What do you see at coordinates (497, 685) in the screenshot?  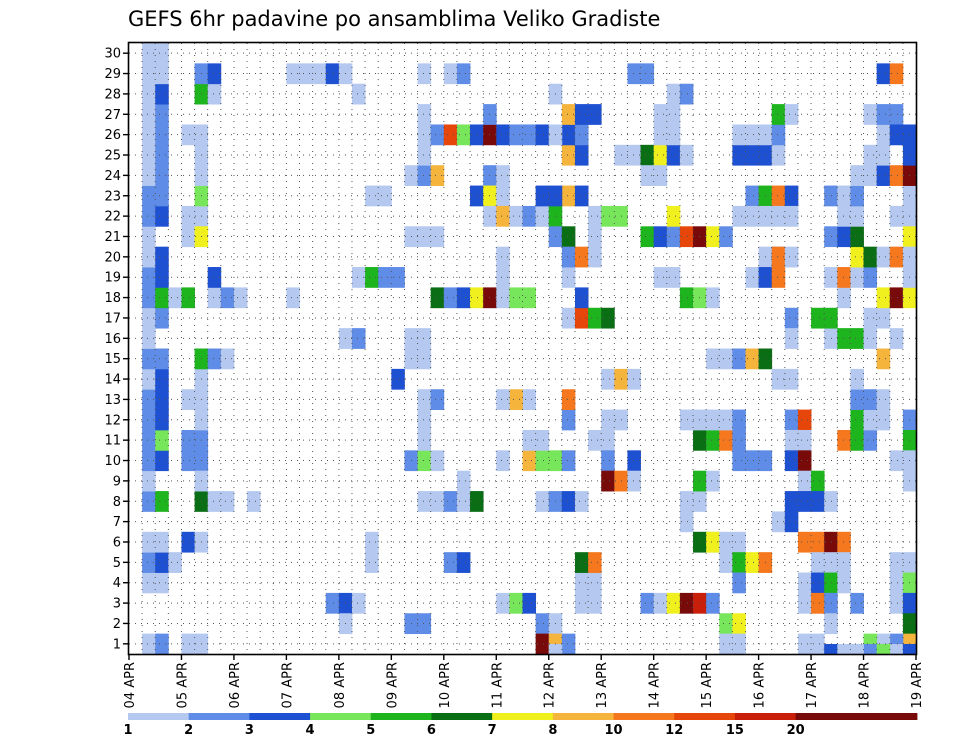 I see `x-tick-label: 11 APR` at bounding box center [497, 685].